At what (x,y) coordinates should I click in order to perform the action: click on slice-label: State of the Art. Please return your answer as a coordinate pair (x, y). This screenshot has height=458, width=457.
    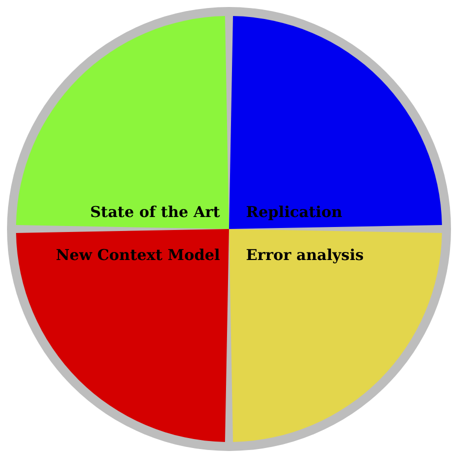
    Looking at the image, I should click on (155, 212).